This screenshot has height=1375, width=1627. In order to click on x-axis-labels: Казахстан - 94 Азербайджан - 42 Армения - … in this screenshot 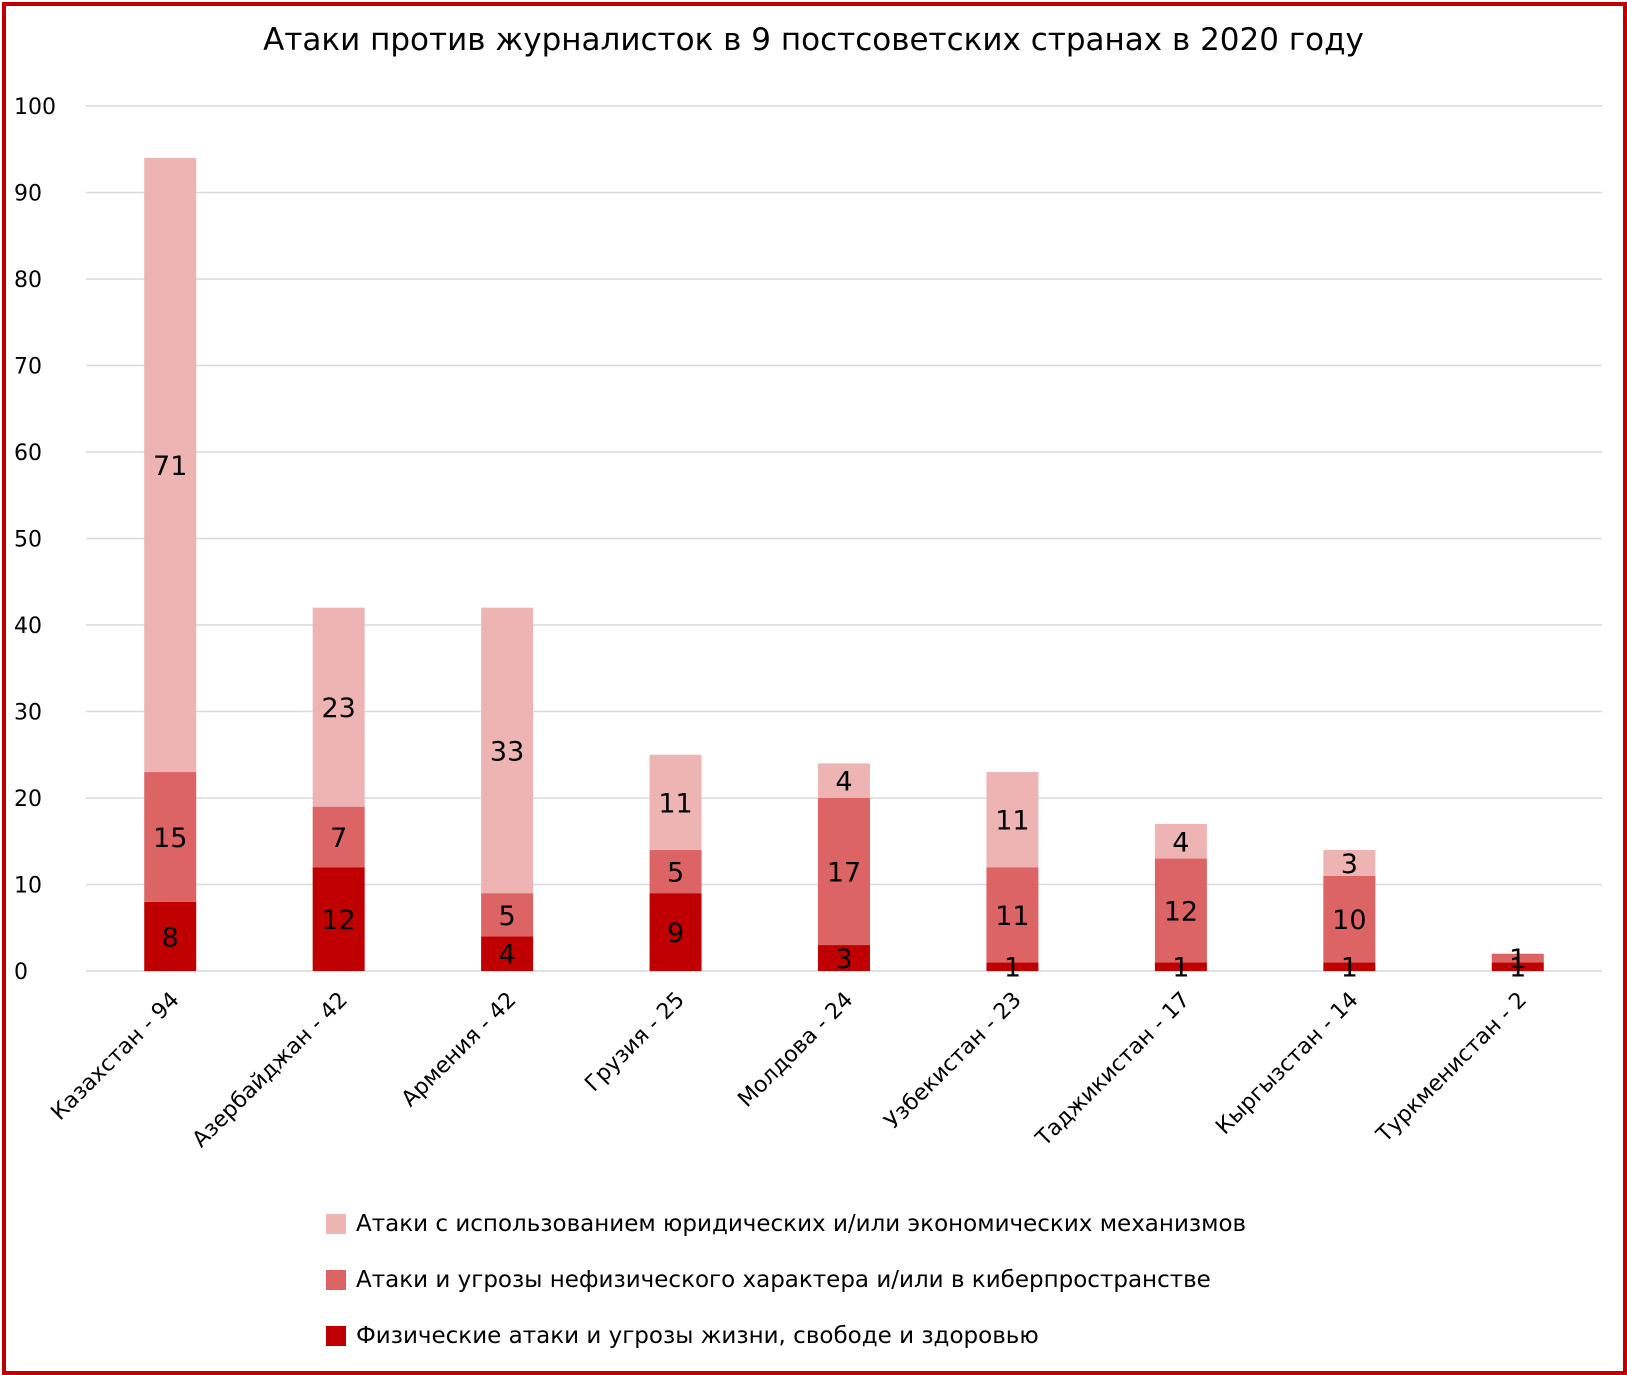, I will do `click(789, 1070)`.